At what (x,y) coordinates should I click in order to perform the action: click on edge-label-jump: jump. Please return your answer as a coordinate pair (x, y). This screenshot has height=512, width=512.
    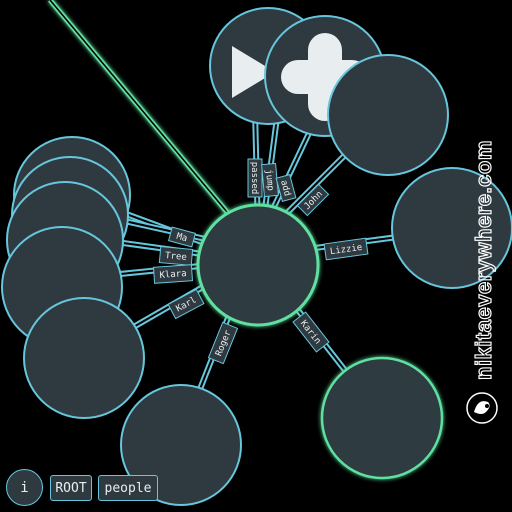
    Looking at the image, I should click on (270, 180).